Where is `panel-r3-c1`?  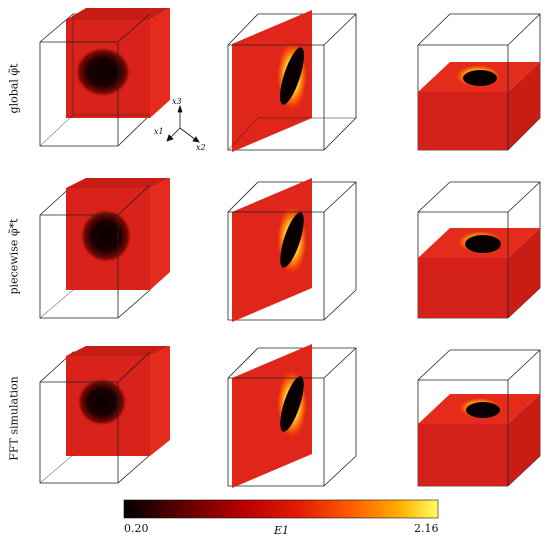
panel-r3-c1 is located at coordinates (104, 415).